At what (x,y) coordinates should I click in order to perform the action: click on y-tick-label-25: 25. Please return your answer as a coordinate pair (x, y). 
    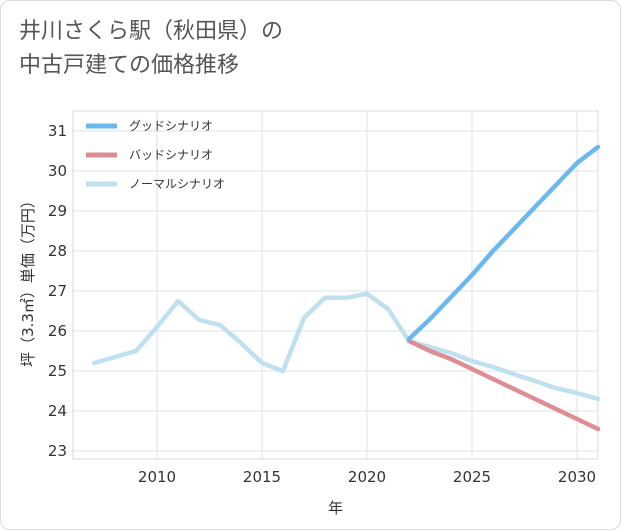
    Looking at the image, I should click on (57, 371).